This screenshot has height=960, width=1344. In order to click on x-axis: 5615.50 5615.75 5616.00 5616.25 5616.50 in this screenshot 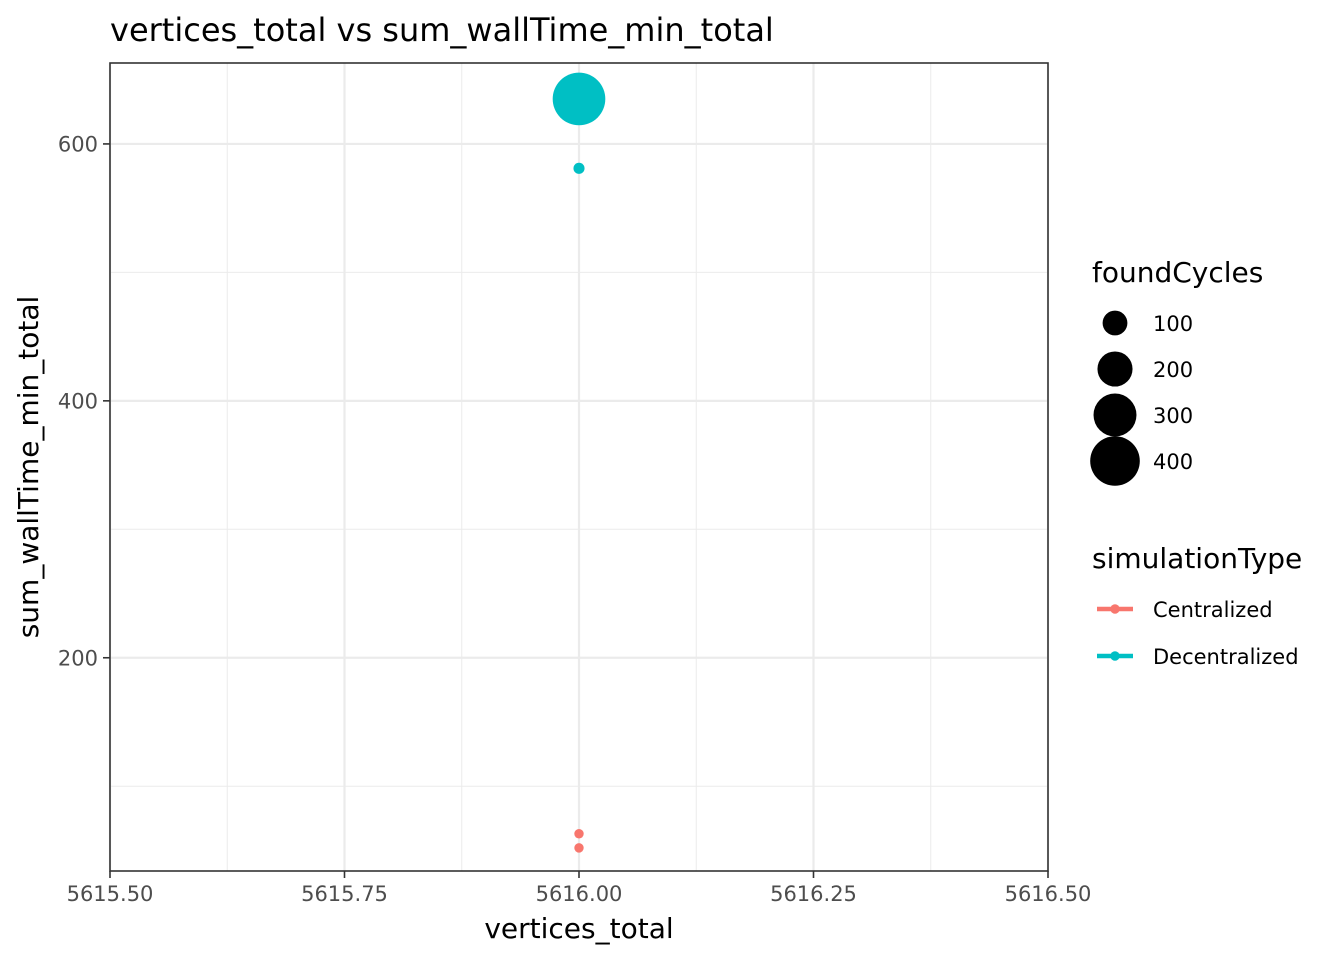, I will do `click(579, 888)`.